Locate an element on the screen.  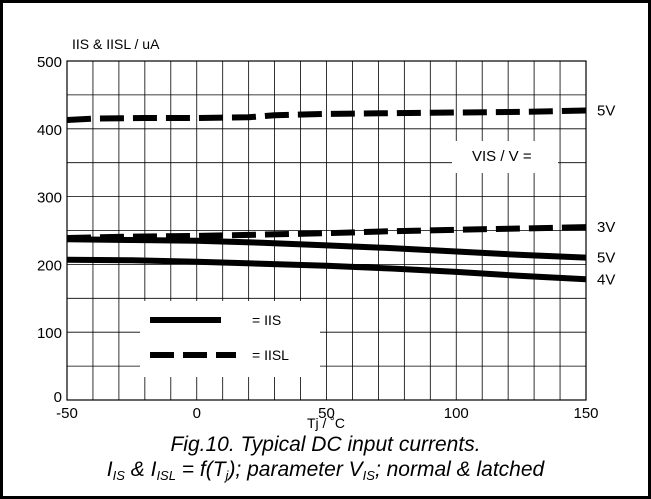
y-tick-label: 400 is located at coordinates (49, 130).